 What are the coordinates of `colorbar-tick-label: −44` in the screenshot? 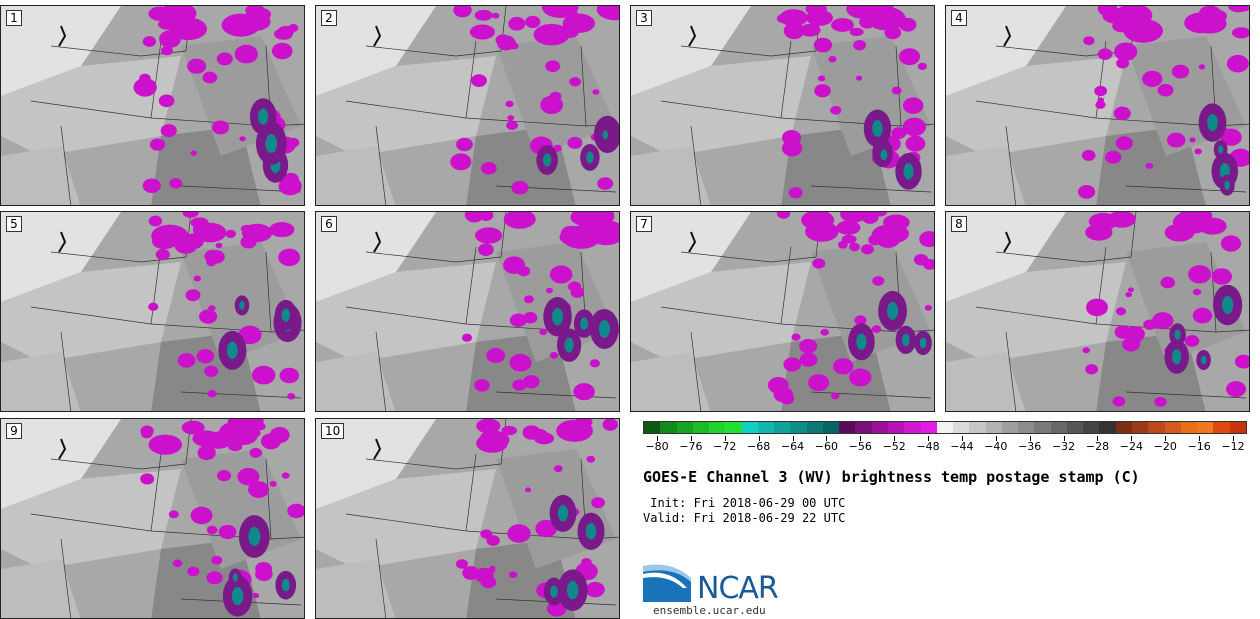 It's located at (962, 446).